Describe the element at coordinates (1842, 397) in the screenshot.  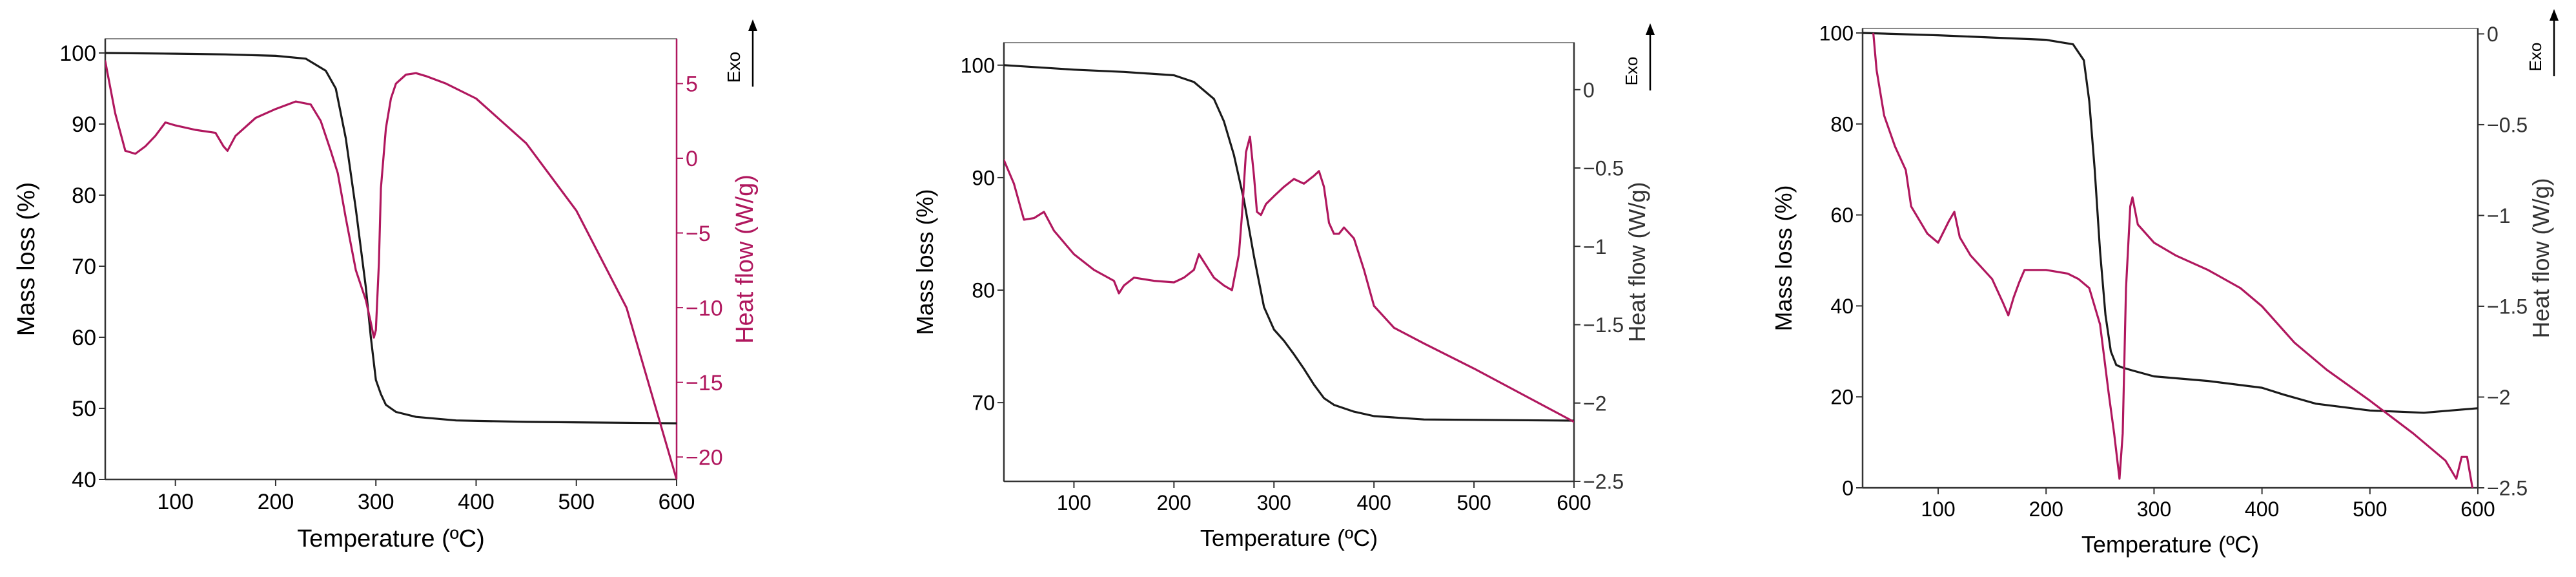
I see `y-tick-label: 20` at that location.